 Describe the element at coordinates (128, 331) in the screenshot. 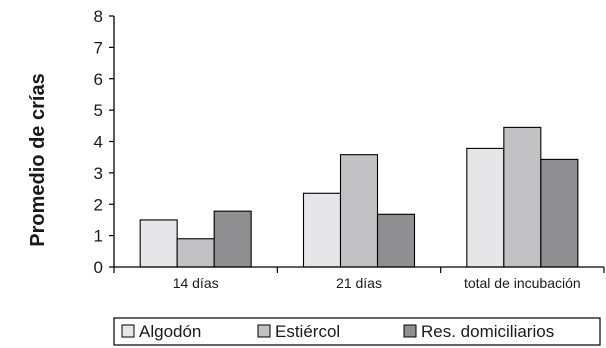

I see `legend-swatch-algodon` at that location.